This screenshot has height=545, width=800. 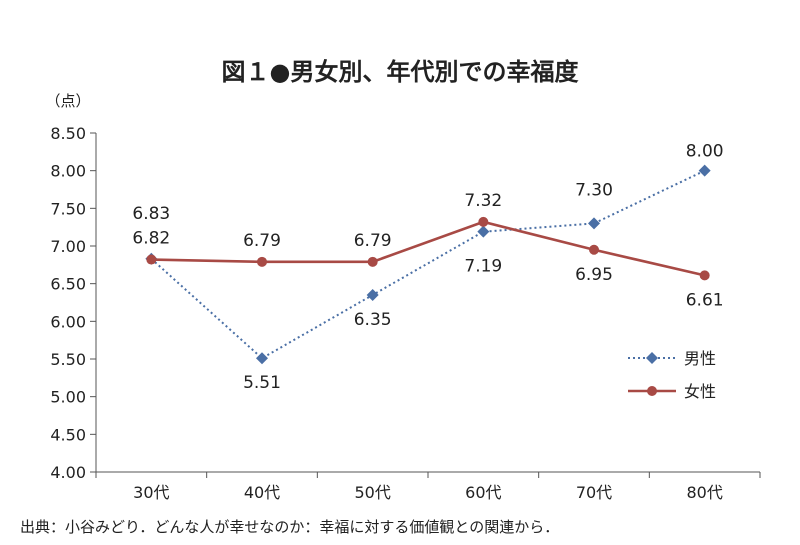 I want to click on y-tick-label: 4.50, so click(x=68, y=434).